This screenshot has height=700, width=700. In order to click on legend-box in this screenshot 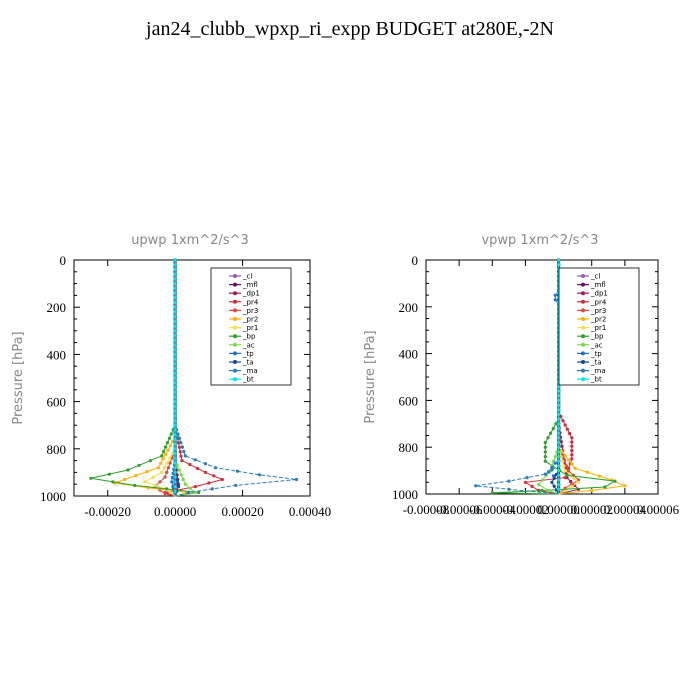, I will do `click(251, 326)`.